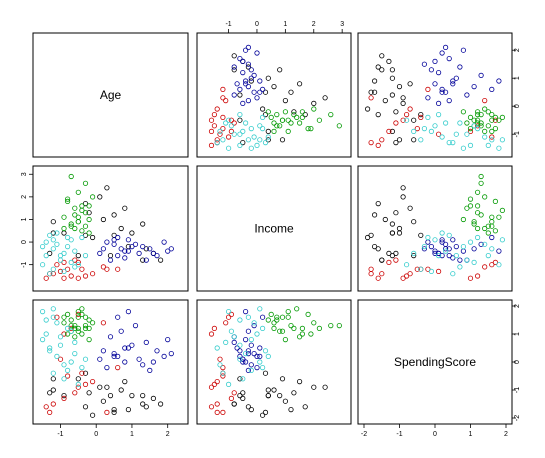  Describe the element at coordinates (392, 224) in the screenshot. I see `point-c0-15-r1c2` at that location.